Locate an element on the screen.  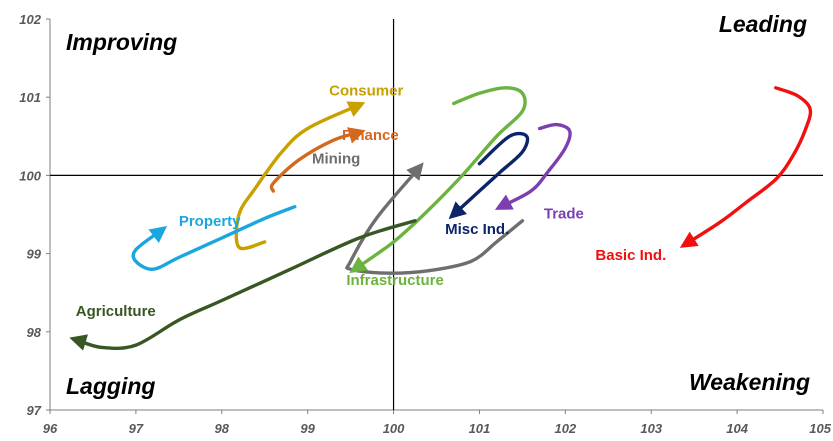
quadrant-label-weakening: Weakening is located at coordinates (749, 382).